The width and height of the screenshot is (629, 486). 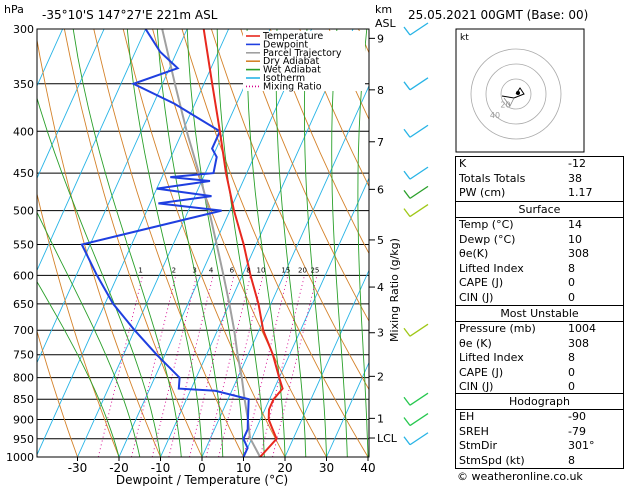 What do you see at coordinates (119, 468) in the screenshot?
I see `x-tick-label: -20` at bounding box center [119, 468].